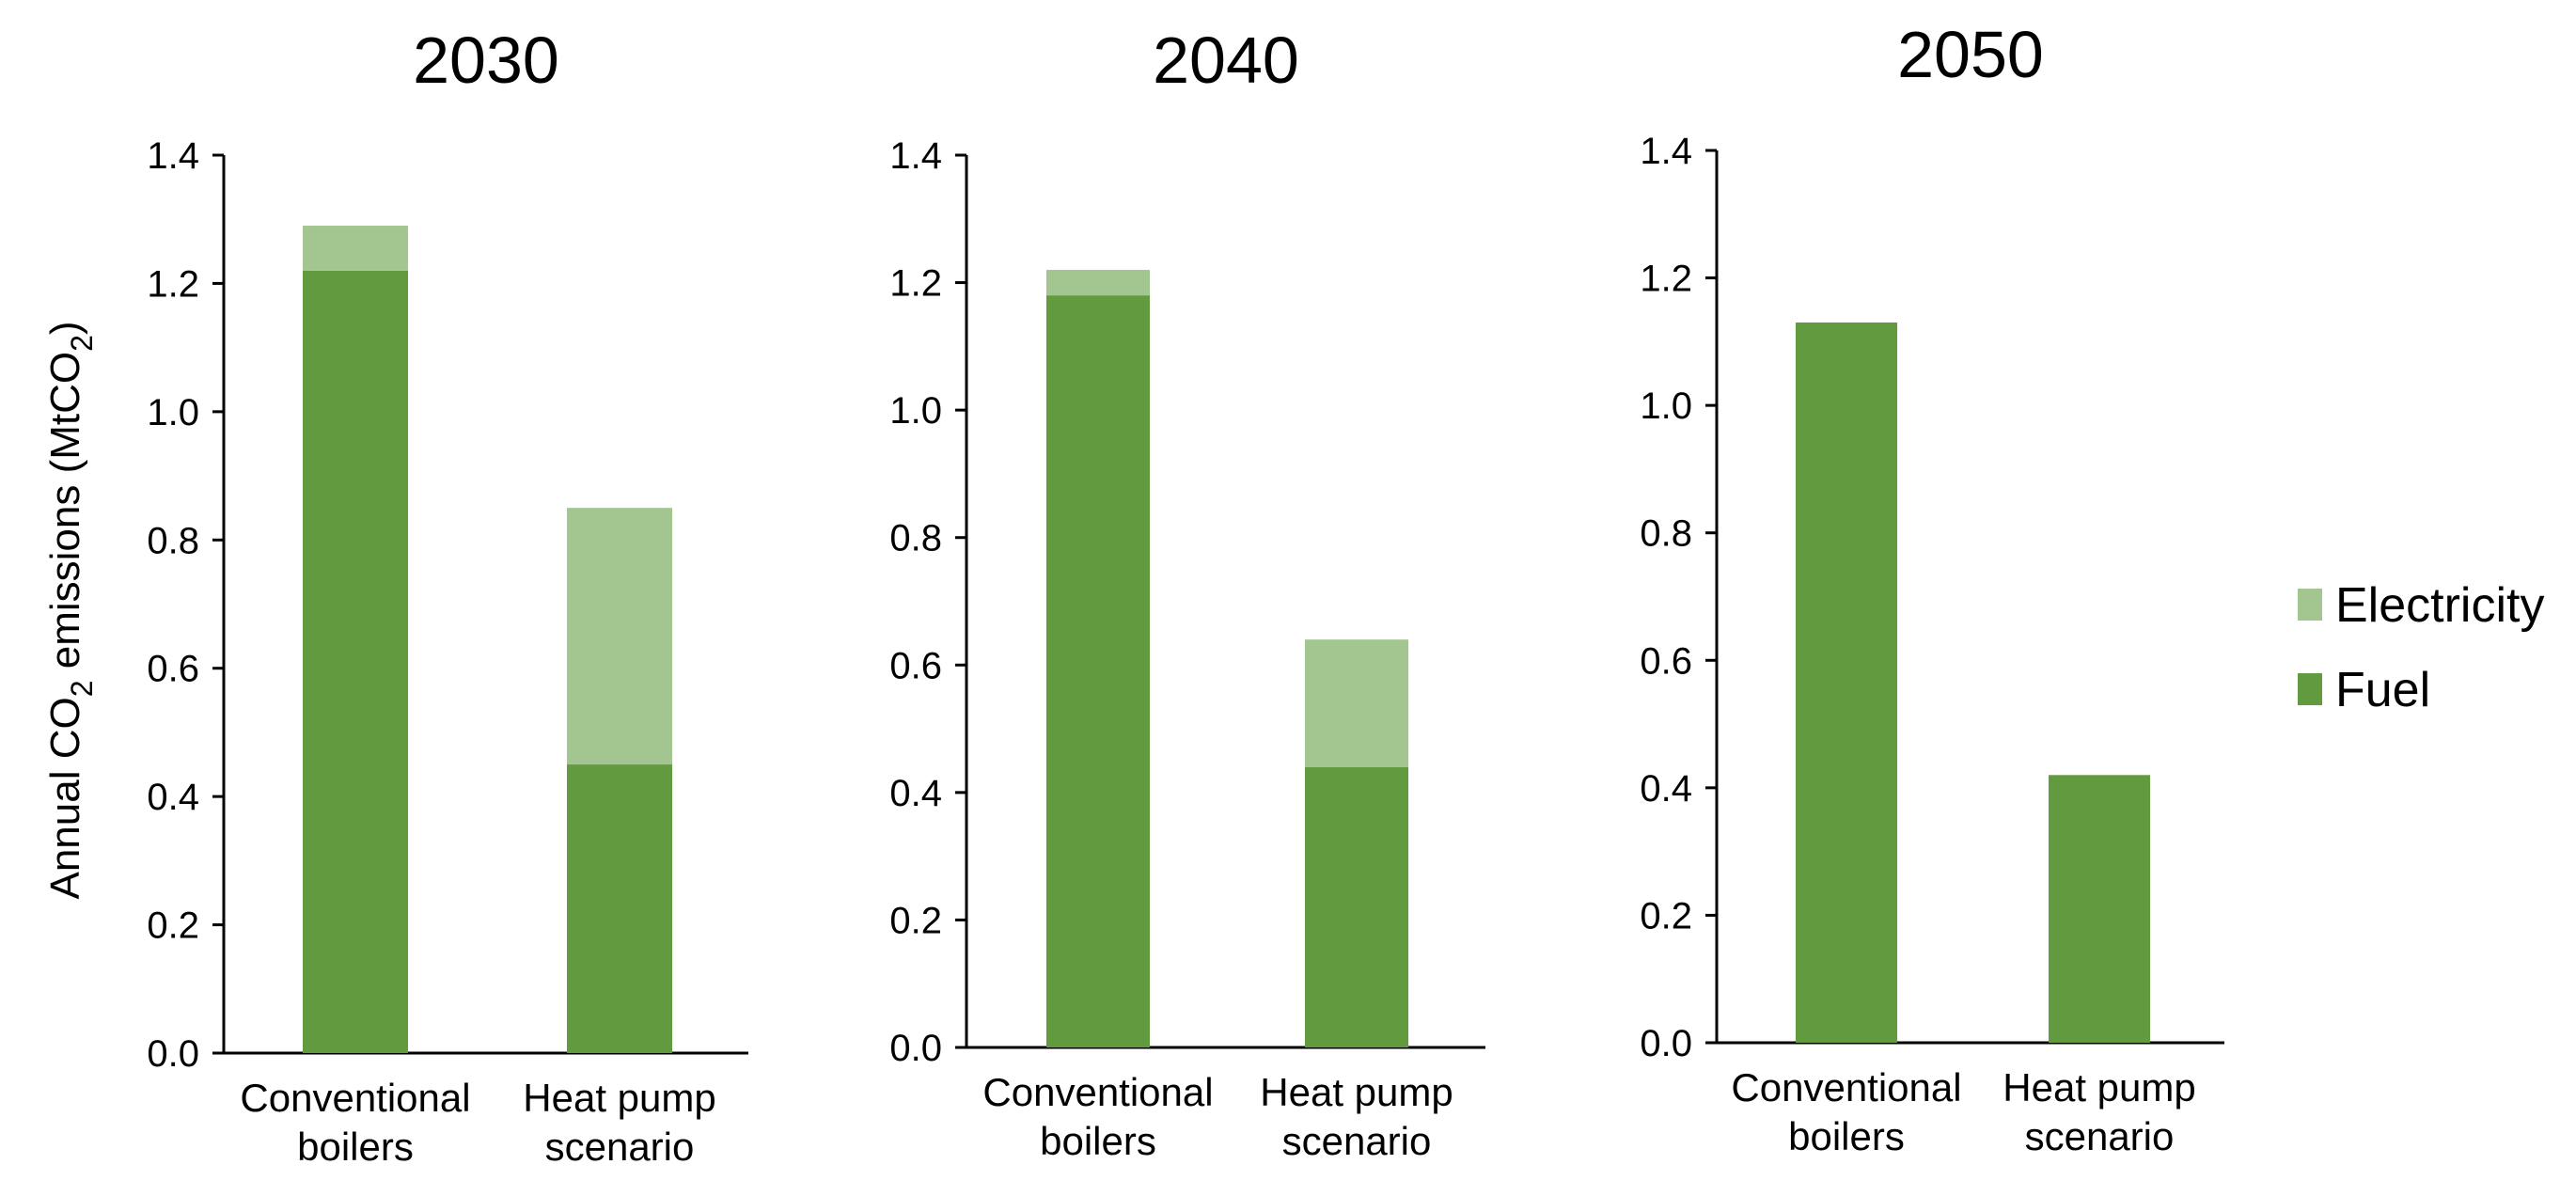 Image resolution: width=2576 pixels, height=1196 pixels. I want to click on legend-swatch-fuel, so click(2310, 689).